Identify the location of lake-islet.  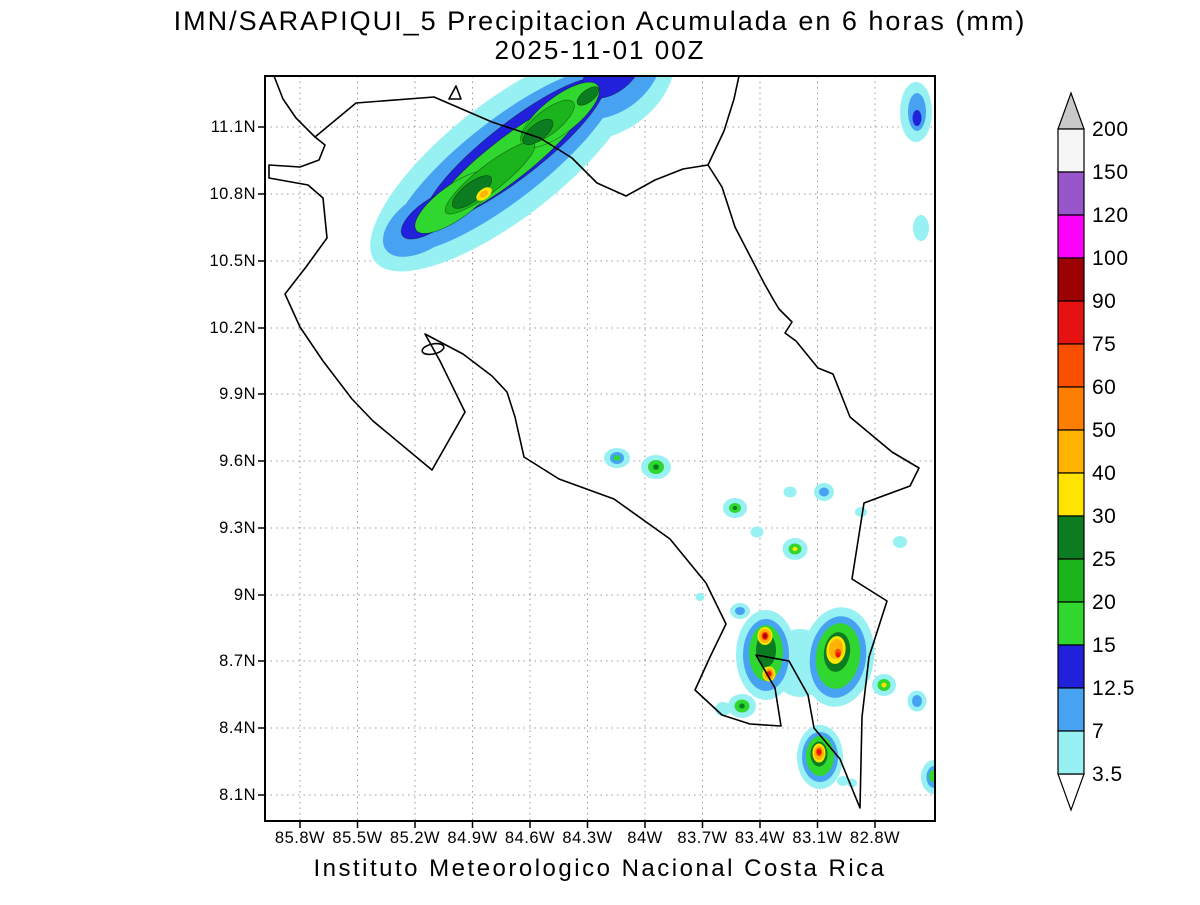
(455, 92).